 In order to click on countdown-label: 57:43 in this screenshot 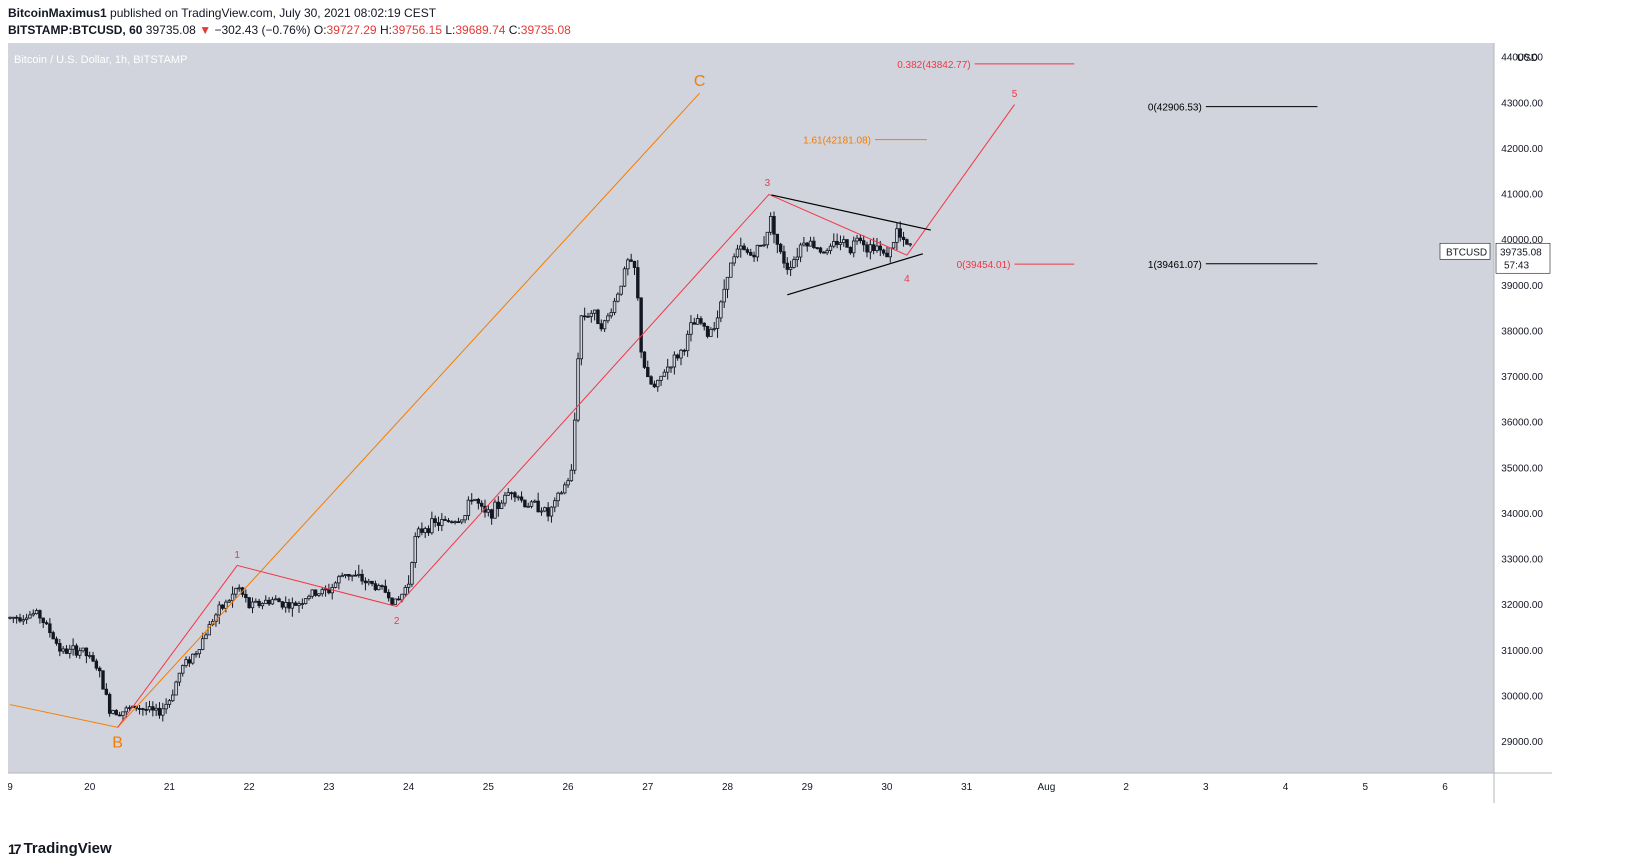, I will do `click(1516, 265)`.